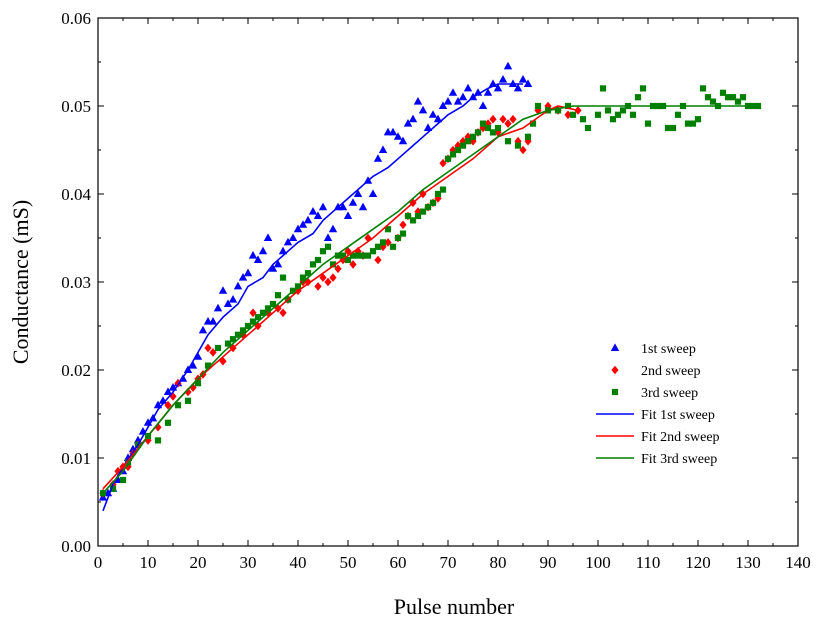  What do you see at coordinates (671, 371) in the screenshot?
I see `legend-label: 2nd sweep` at bounding box center [671, 371].